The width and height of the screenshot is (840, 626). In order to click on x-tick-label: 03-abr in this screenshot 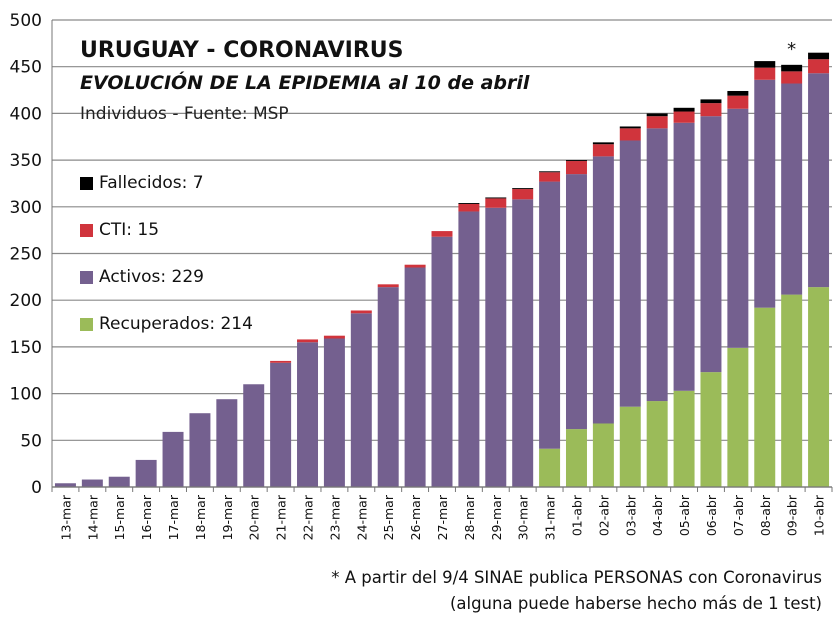, I will do `click(630, 515)`.